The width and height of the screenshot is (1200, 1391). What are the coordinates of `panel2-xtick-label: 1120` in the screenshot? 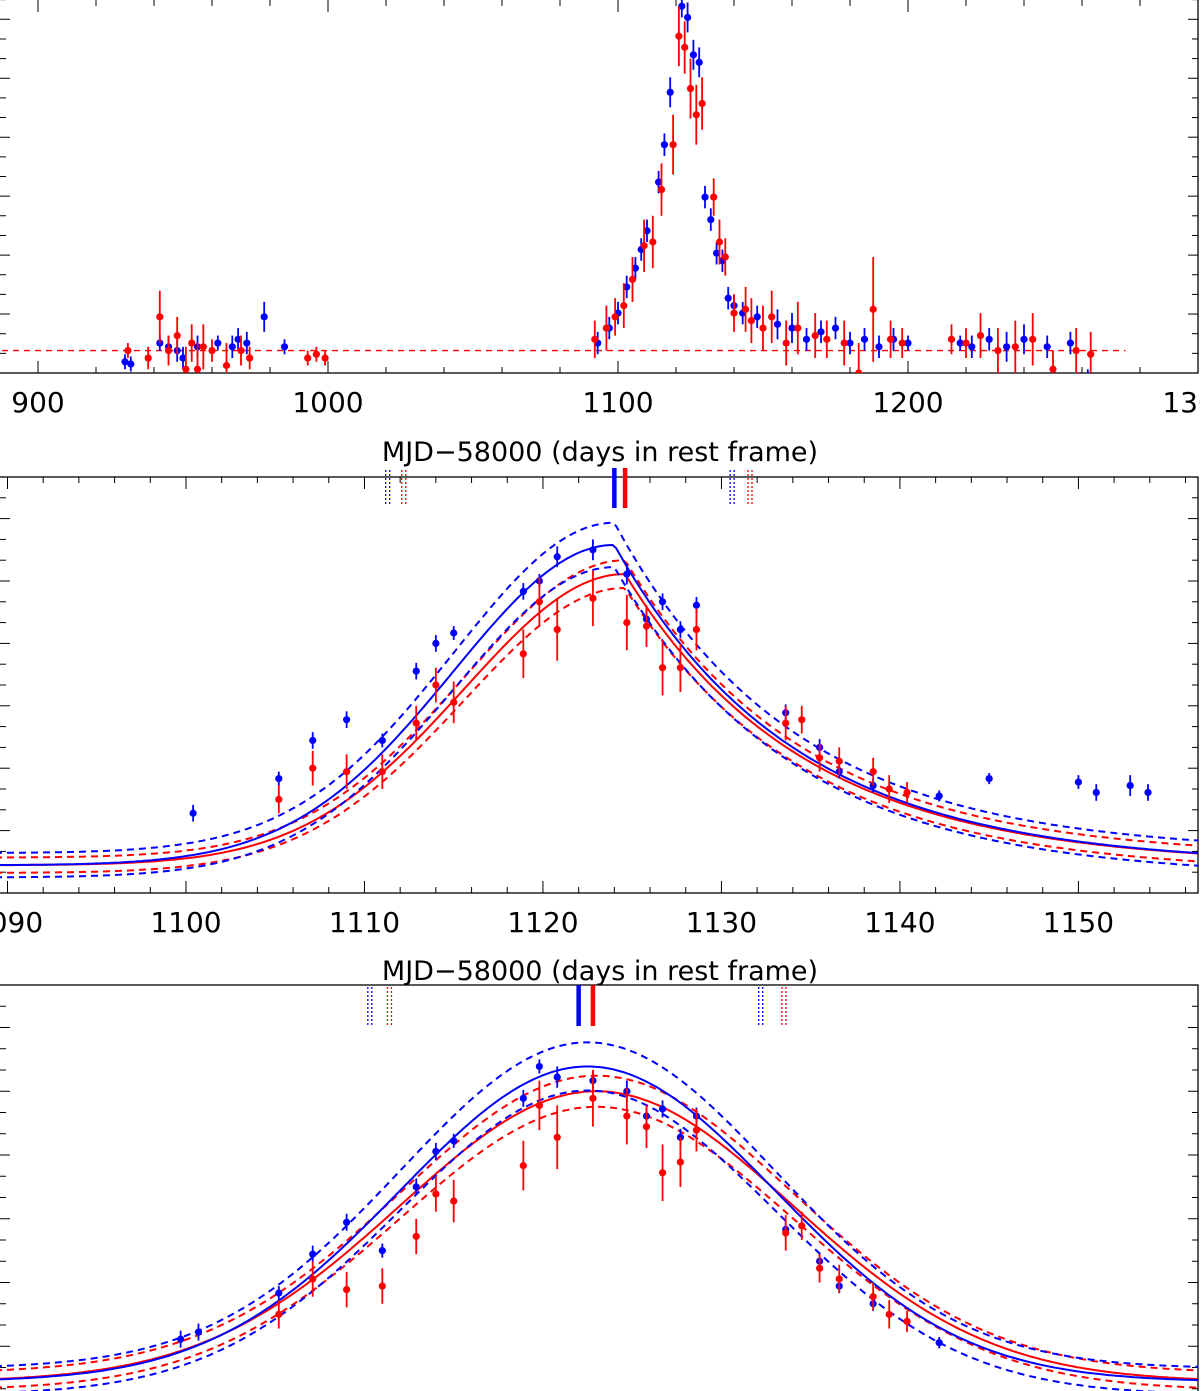 It's located at (542, 922).